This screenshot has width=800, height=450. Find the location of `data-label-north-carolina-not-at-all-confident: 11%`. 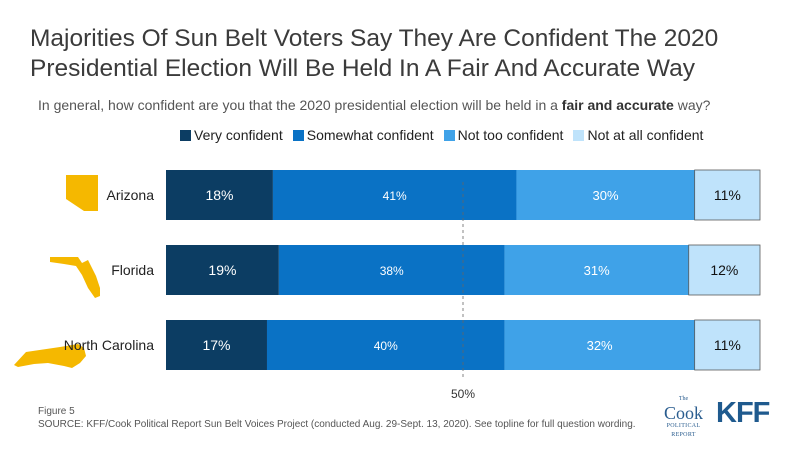

data-label-north-carolina-not-at-all-confident: 11% is located at coordinates (727, 345).